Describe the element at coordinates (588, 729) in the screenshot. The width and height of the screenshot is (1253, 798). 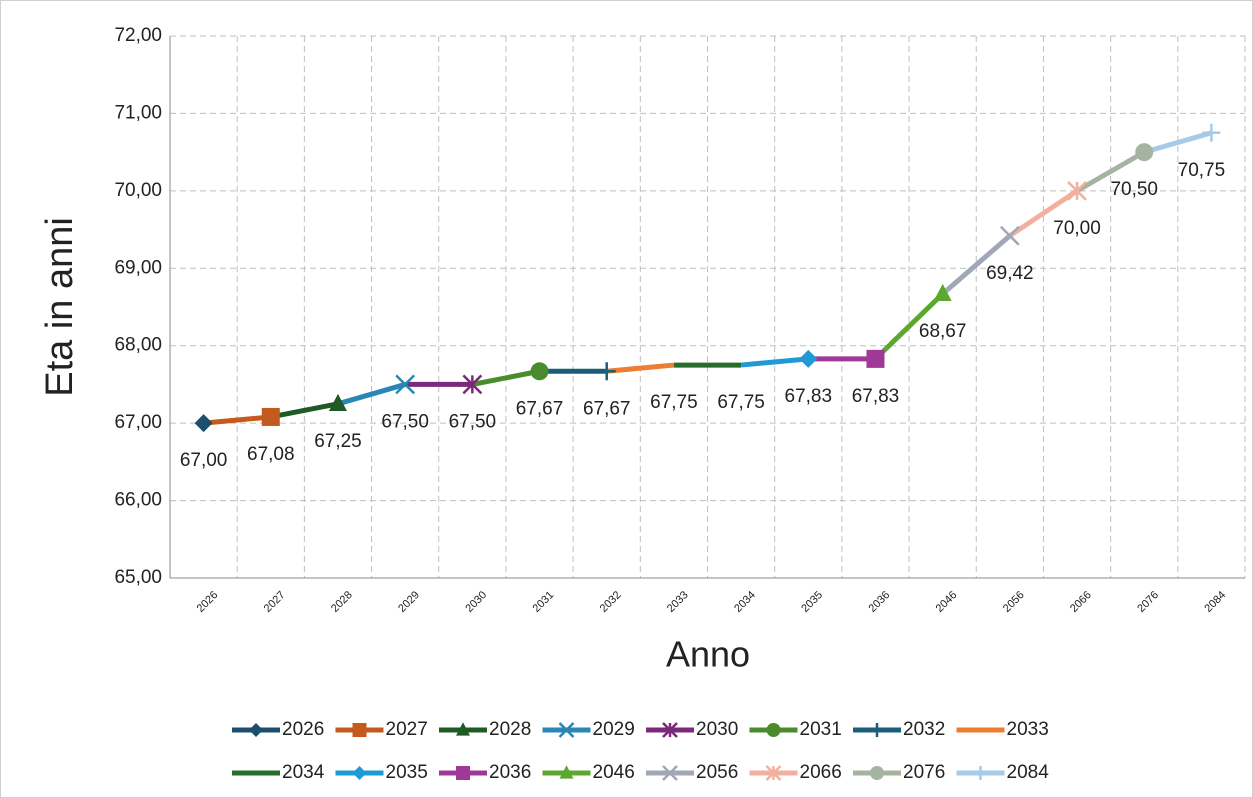
I see `legend-item: 2029` at that location.